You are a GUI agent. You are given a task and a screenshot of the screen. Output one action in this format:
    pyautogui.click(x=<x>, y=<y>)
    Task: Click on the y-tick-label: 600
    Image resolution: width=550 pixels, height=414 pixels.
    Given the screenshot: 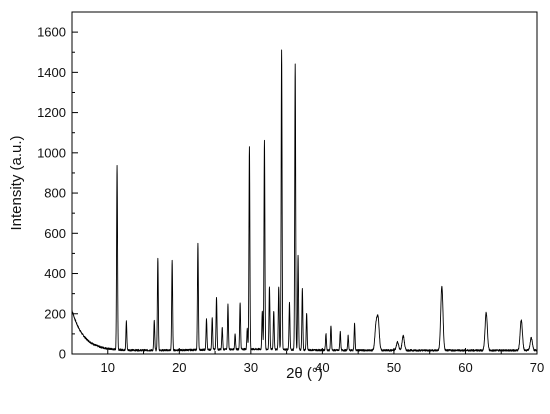 What is the action you would take?
    pyautogui.click(x=55, y=233)
    